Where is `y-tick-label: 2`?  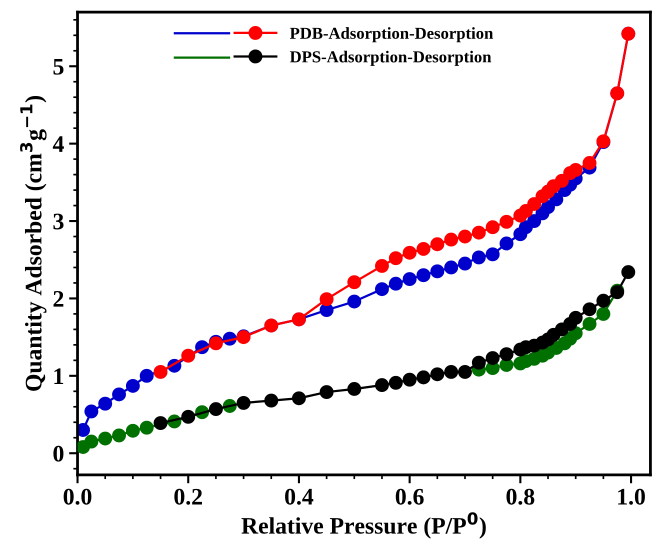
y-tick-label: 2 is located at coordinates (59, 298).